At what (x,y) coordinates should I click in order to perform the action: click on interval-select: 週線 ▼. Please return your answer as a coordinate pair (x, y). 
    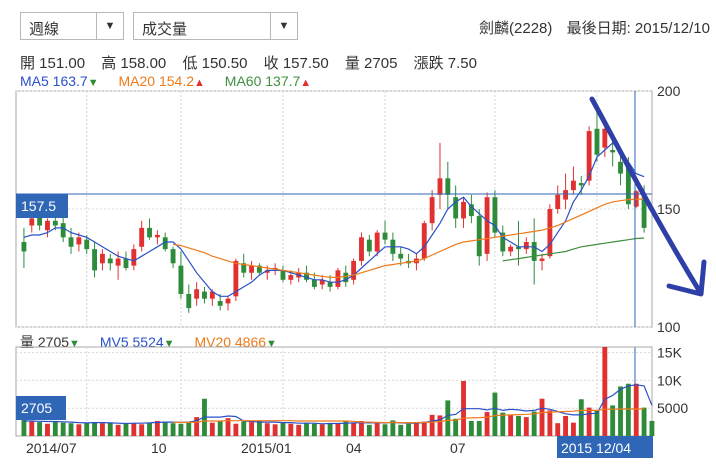
    Looking at the image, I should click on (72, 26).